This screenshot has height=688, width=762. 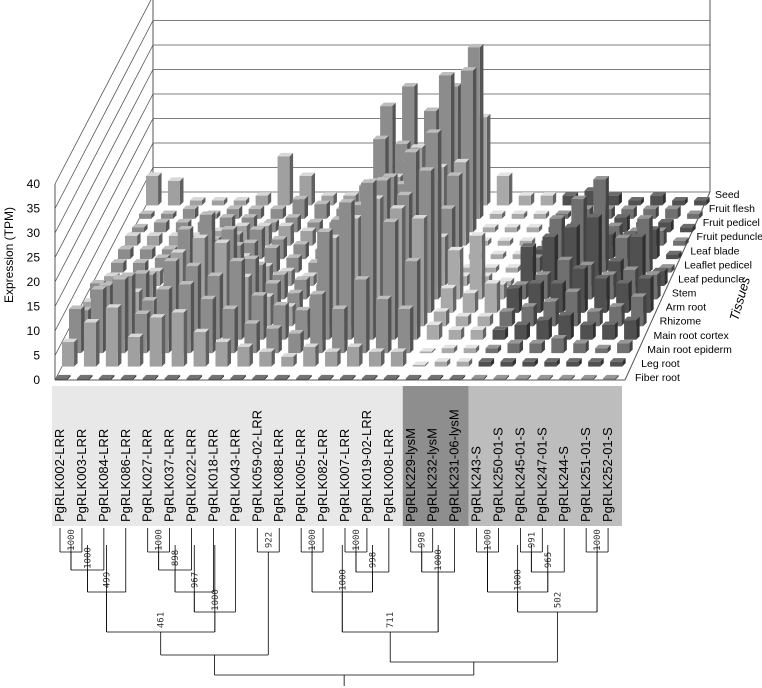 I want to click on bootstrap-label: 998, so click(x=373, y=560).